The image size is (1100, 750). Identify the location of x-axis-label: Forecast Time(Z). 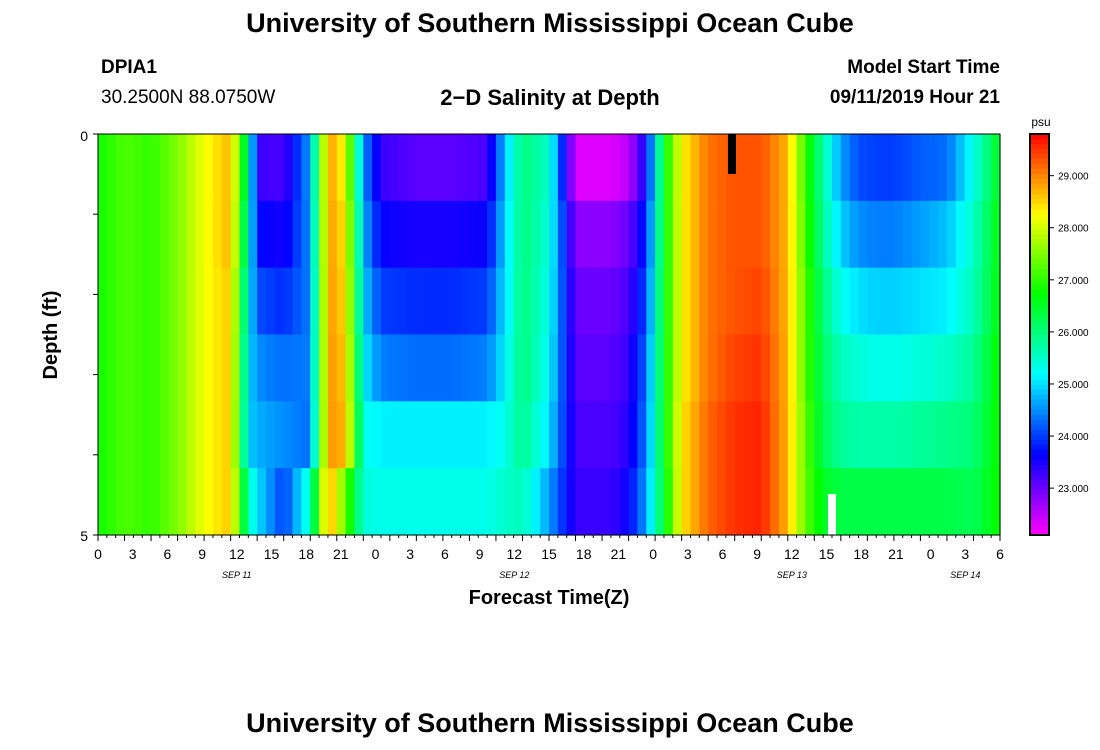
(549, 598).